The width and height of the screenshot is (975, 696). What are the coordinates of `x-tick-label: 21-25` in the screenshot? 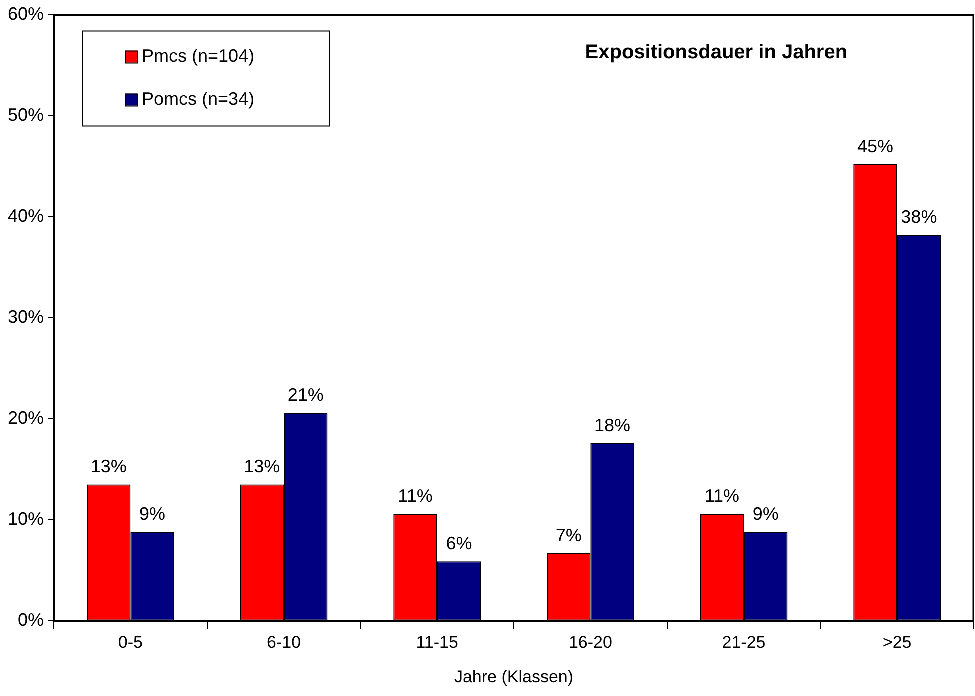 It's located at (744, 642).